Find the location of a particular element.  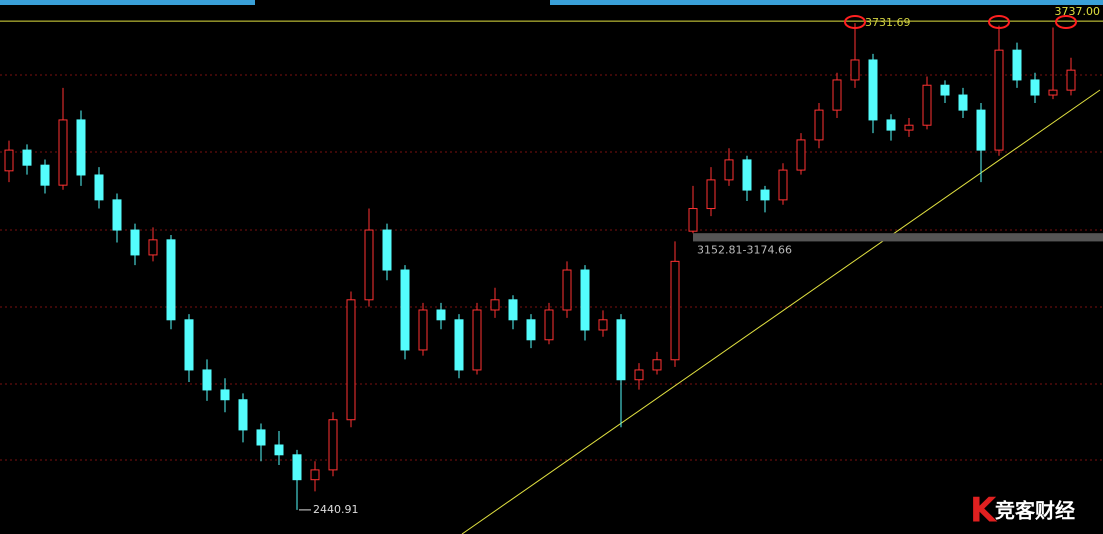

highlight-circles is located at coordinates (960, 22).